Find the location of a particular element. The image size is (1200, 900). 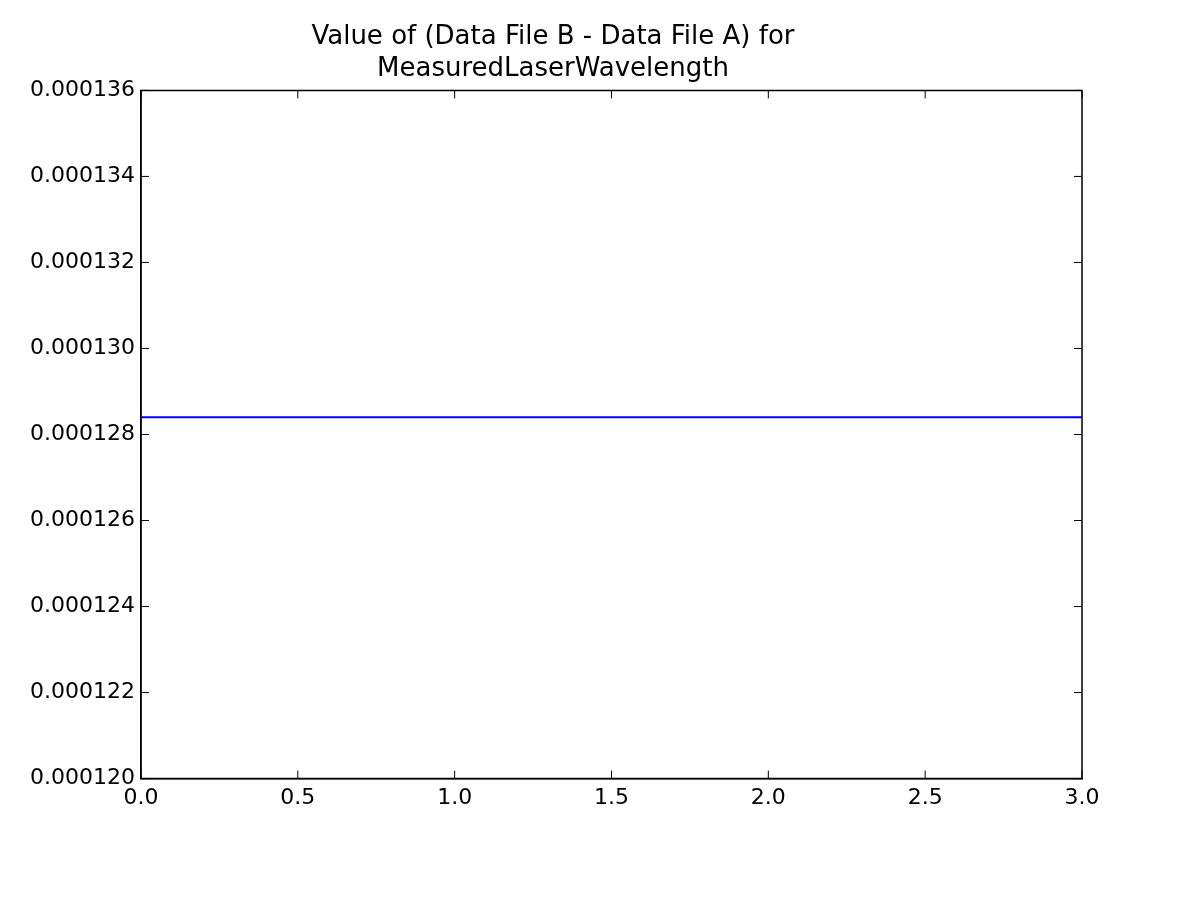

y-tick-label: 0.000126 is located at coordinates (82, 519).